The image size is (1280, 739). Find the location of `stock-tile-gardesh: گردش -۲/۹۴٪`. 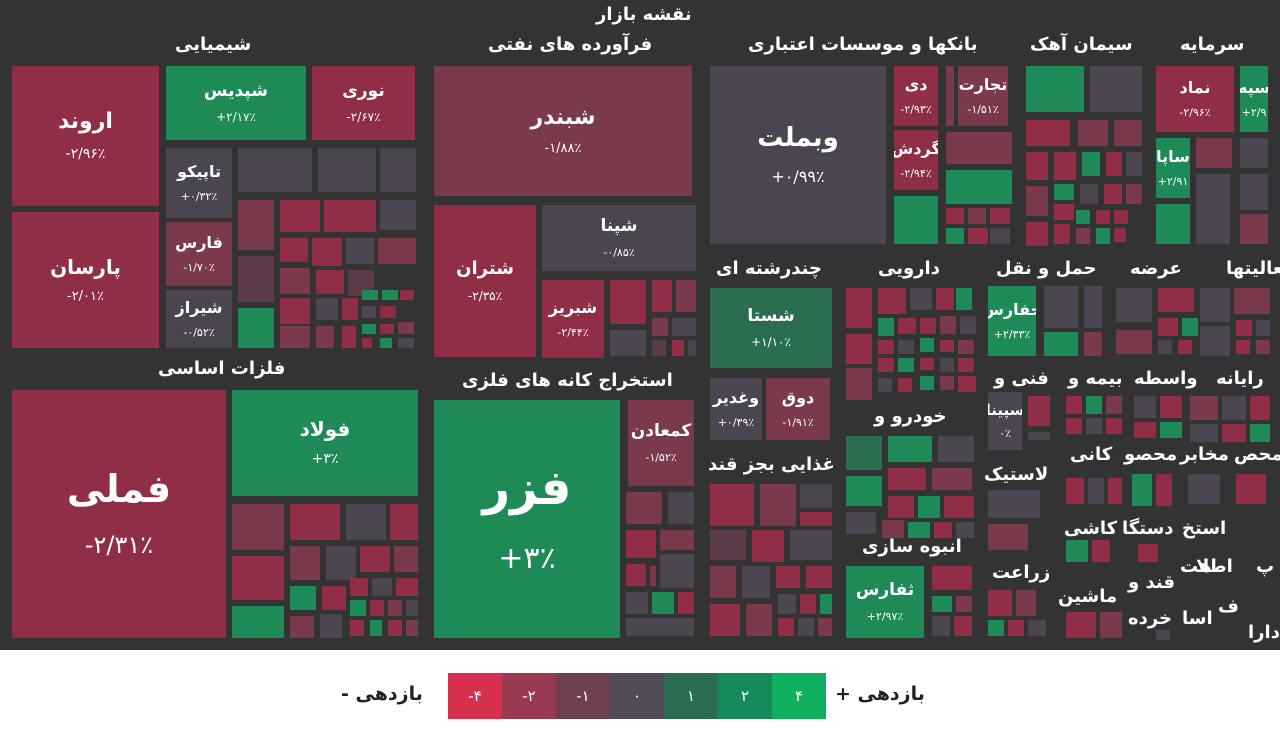

stock-tile-gardesh: گردش -۲/۹۴٪ is located at coordinates (916, 160).